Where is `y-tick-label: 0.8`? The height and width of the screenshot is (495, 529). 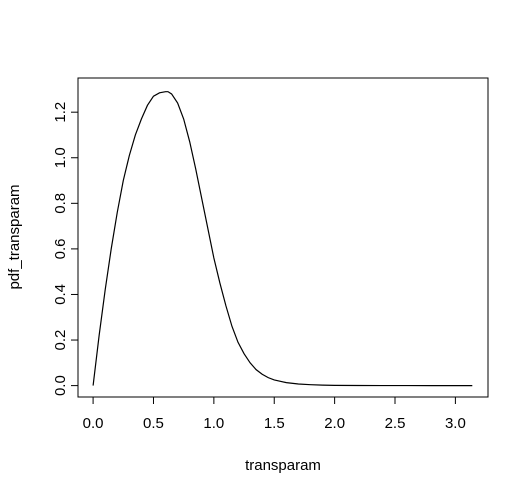 y-tick-label: 0.8 is located at coordinates (60, 203).